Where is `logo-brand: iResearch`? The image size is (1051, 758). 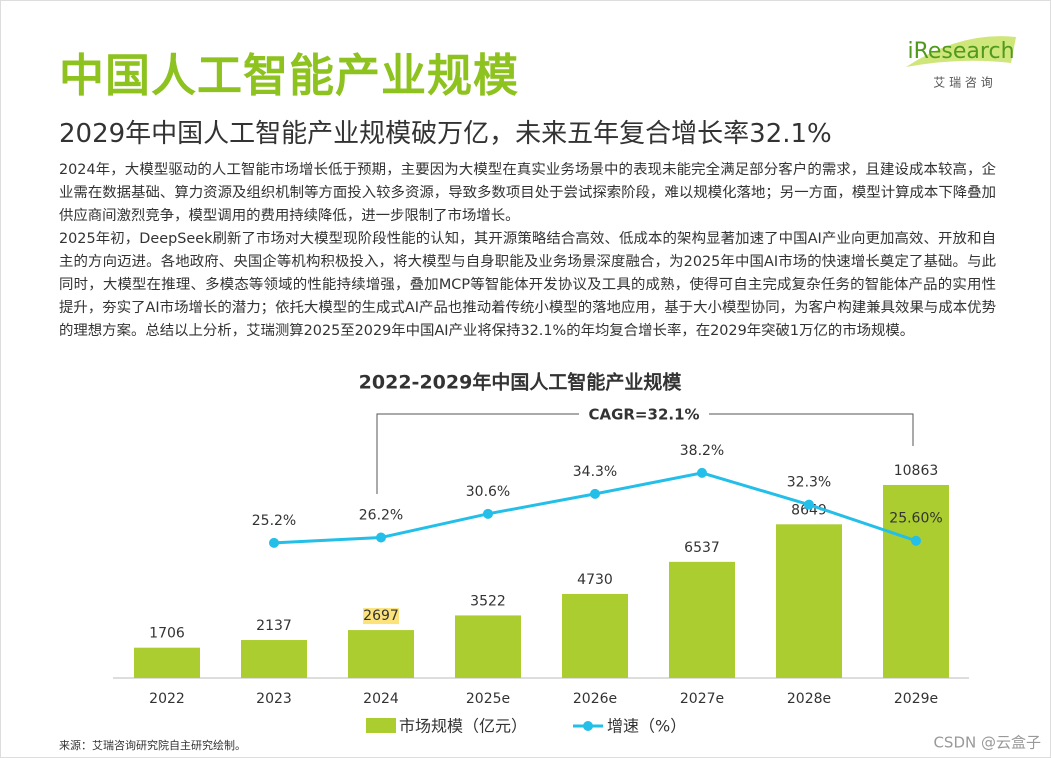 logo-brand: iResearch is located at coordinates (960, 51).